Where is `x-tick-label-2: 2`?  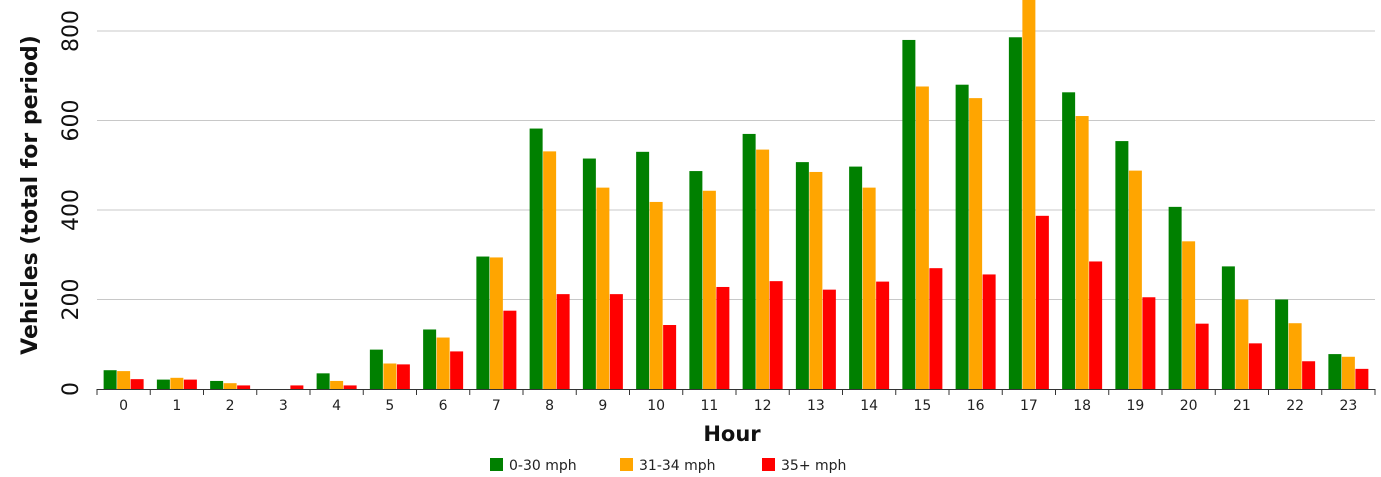
x-tick-label-2: 2 is located at coordinates (230, 406).